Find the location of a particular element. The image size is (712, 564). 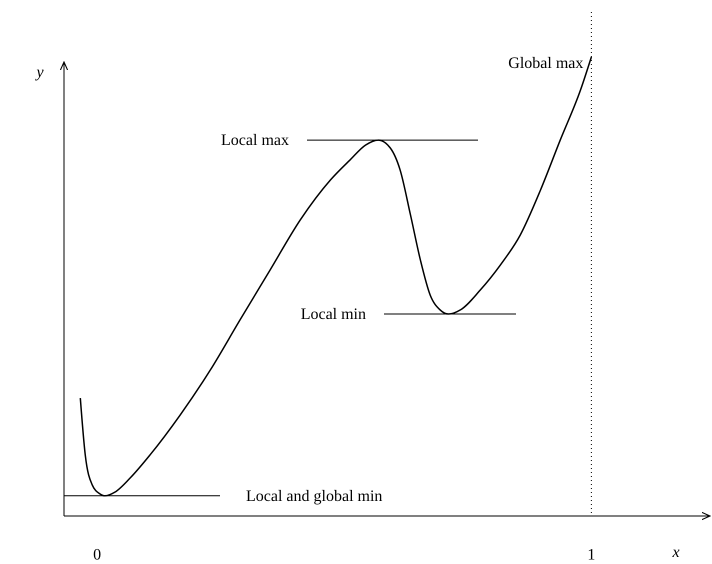

ref-line-label: Local min is located at coordinates (333, 315).